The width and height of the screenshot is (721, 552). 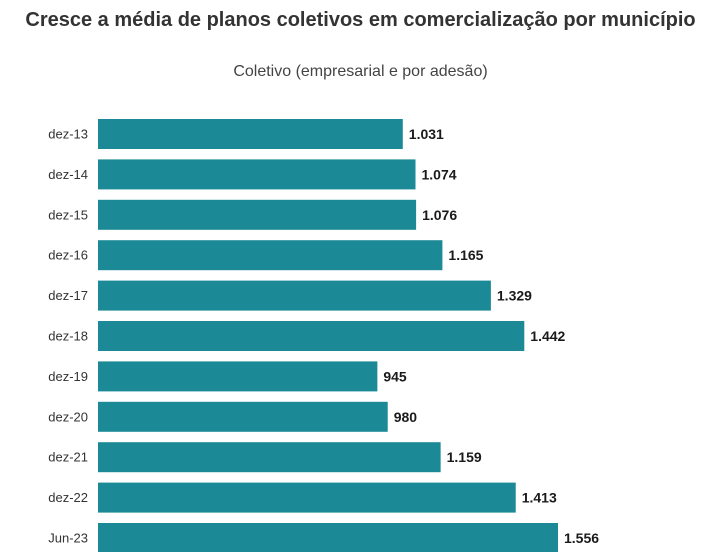 I want to click on chart-subtitle: Coletivo (empresarial e por adesão), so click(x=360, y=71).